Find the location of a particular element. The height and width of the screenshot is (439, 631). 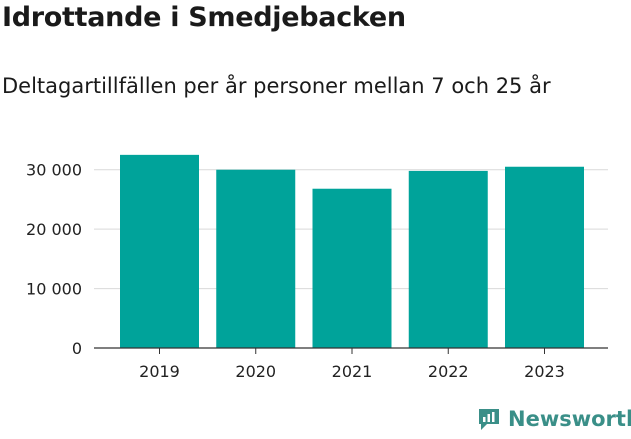

y-tick-label: 10 000 is located at coordinates (54, 289).